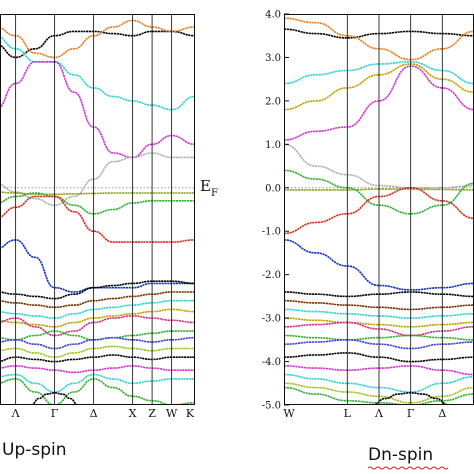  What do you see at coordinates (190, 413) in the screenshot?
I see `kpoint-label: K` at bounding box center [190, 413].